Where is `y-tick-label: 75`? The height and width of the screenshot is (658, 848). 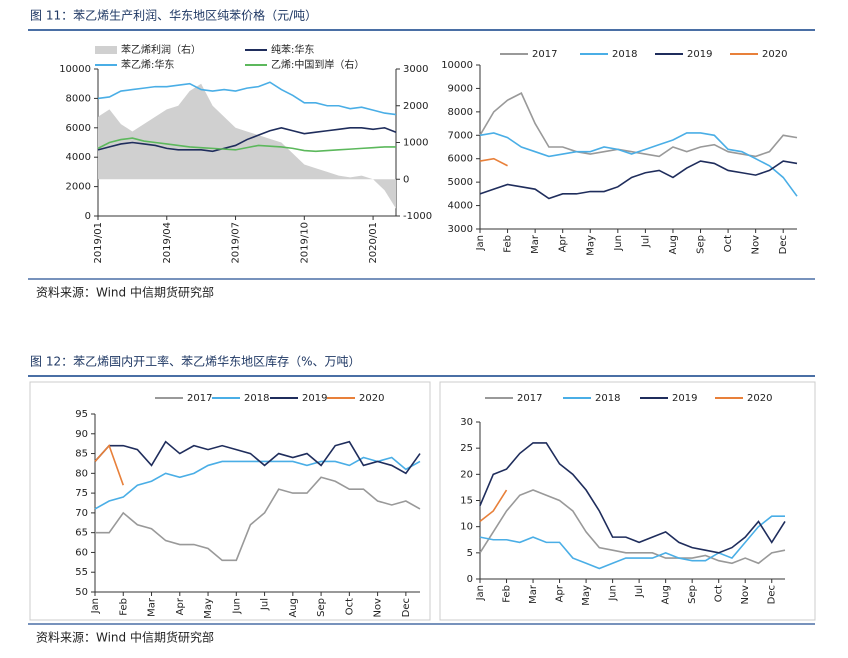
y-tick-label: 75 is located at coordinates (81, 493).